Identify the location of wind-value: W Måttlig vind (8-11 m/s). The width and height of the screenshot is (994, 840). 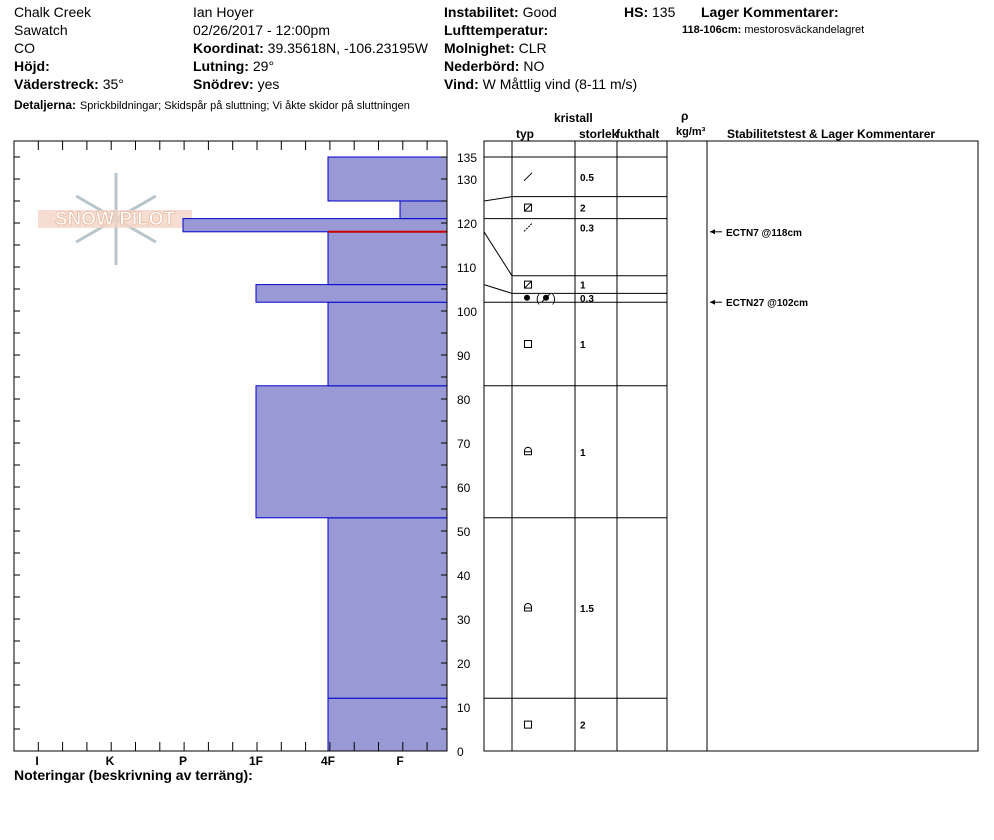
(560, 84).